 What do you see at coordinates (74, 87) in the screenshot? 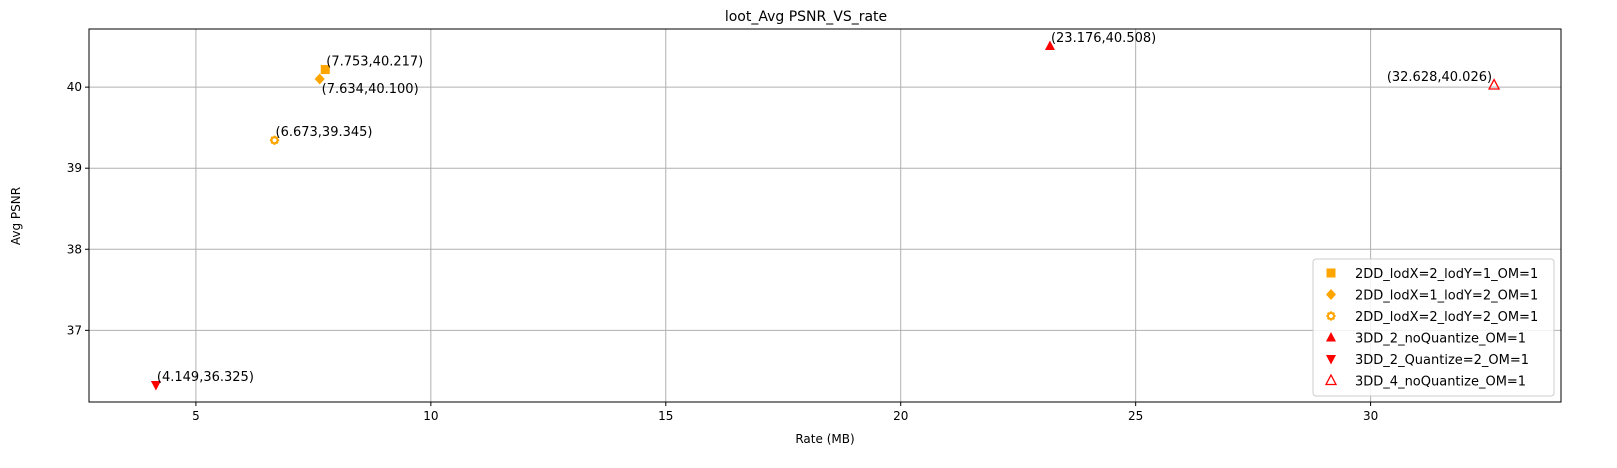
I see `y-tick-label: 40` at bounding box center [74, 87].